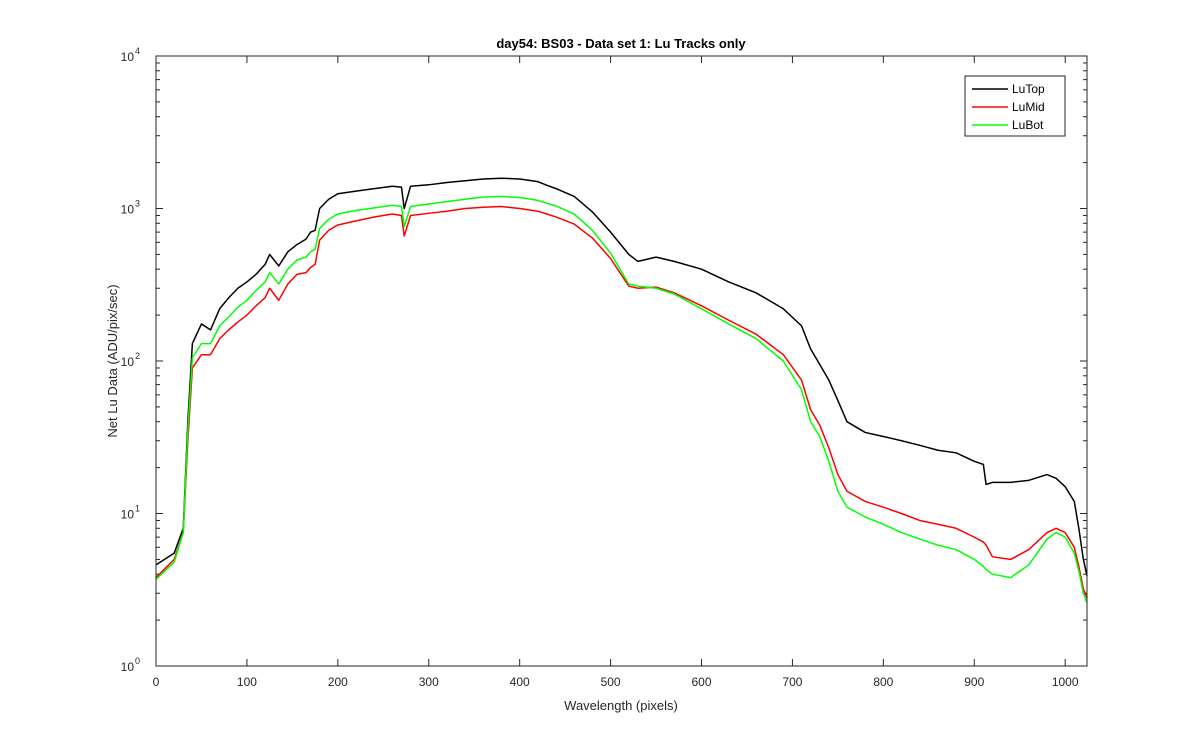 This screenshot has height=750, width=1200. What do you see at coordinates (137, 509) in the screenshot?
I see `y-tick-label-exponent: 1` at bounding box center [137, 509].